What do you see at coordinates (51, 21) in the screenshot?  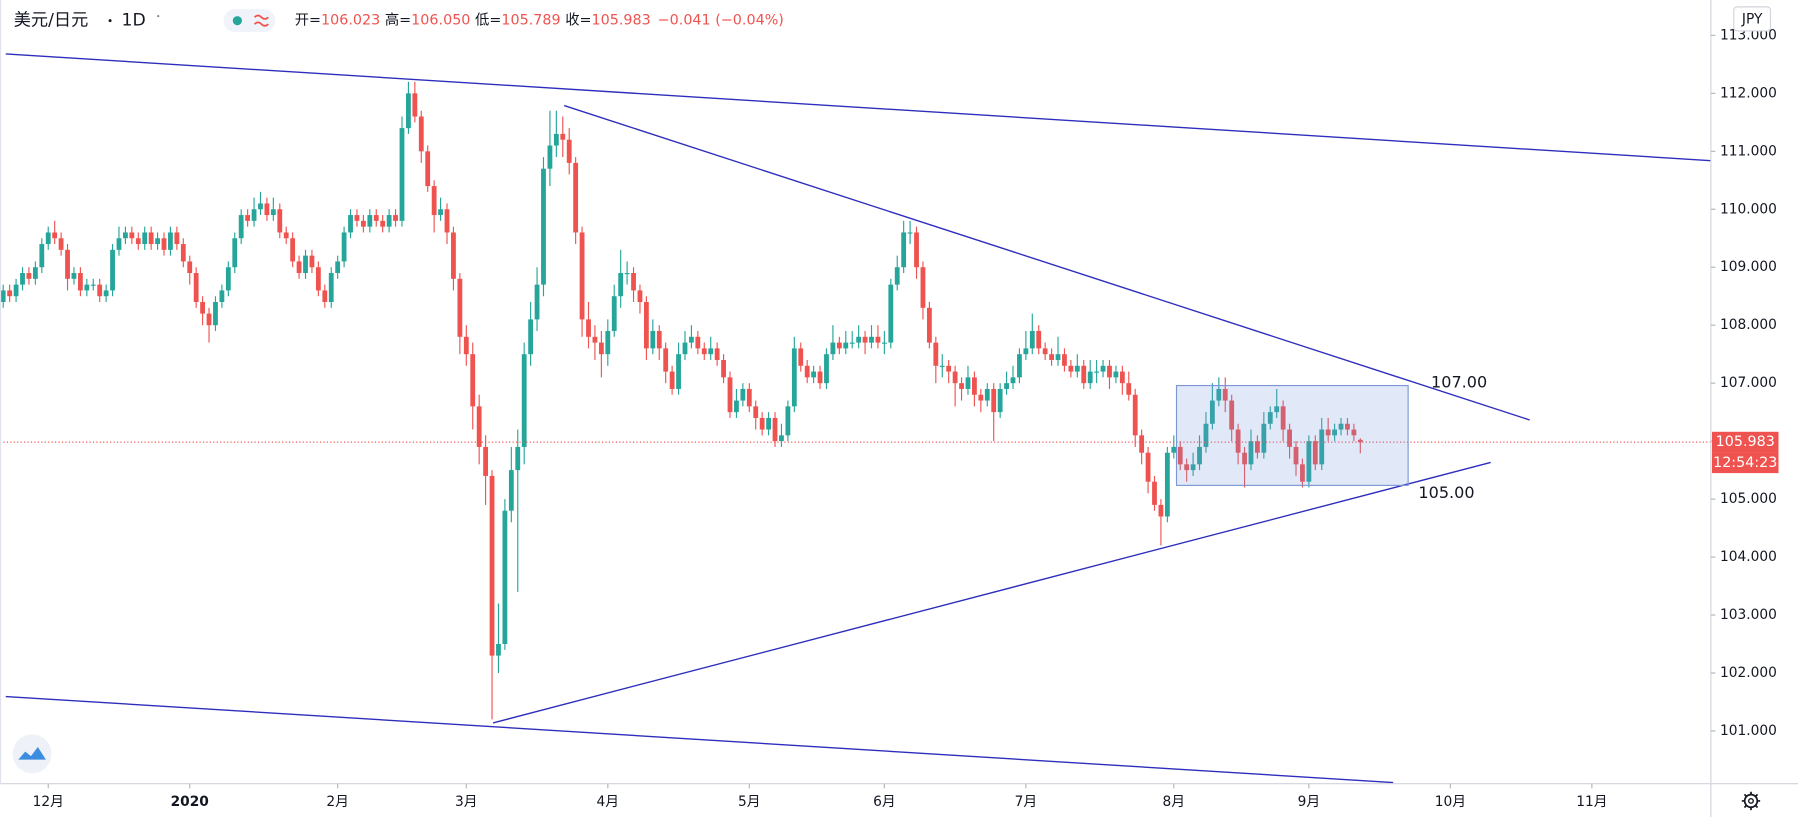 I see `symbol: 美元/日元` at bounding box center [51, 21].